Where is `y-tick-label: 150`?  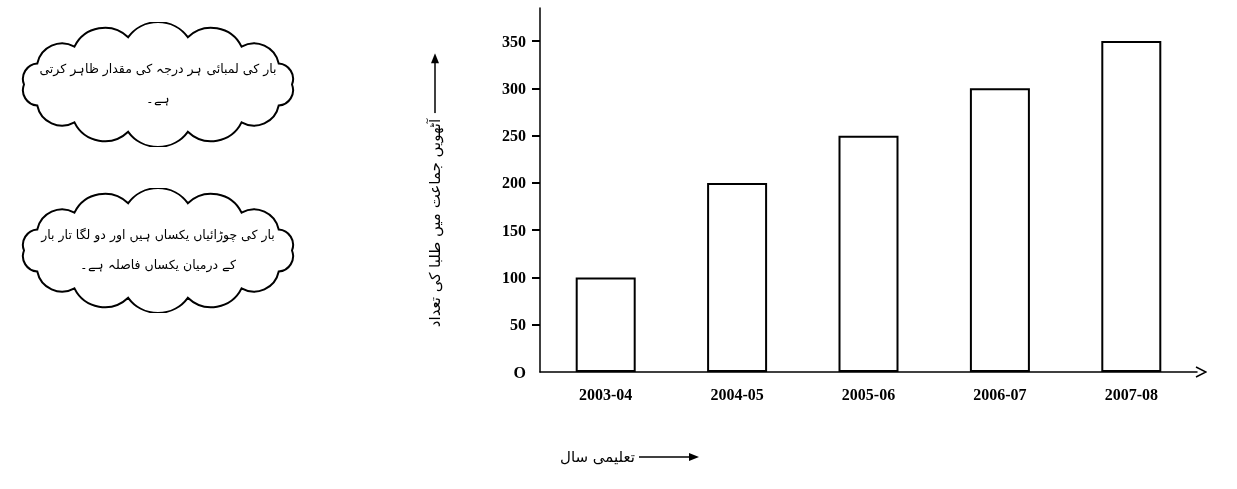 y-tick-label: 150 is located at coordinates (514, 230).